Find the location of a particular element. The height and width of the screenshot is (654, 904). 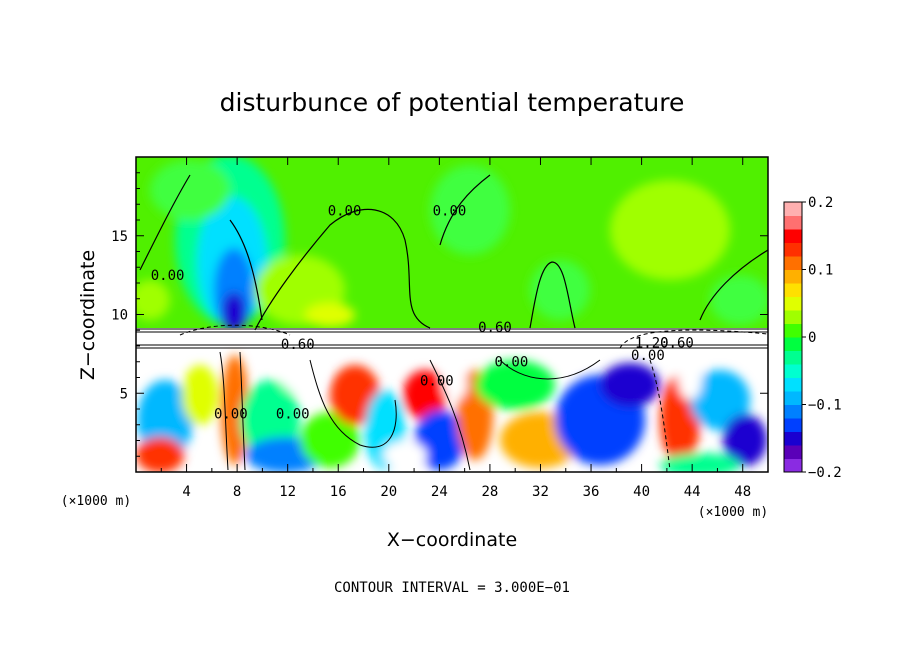

y-tick-label: 15 is located at coordinates (119, 237).